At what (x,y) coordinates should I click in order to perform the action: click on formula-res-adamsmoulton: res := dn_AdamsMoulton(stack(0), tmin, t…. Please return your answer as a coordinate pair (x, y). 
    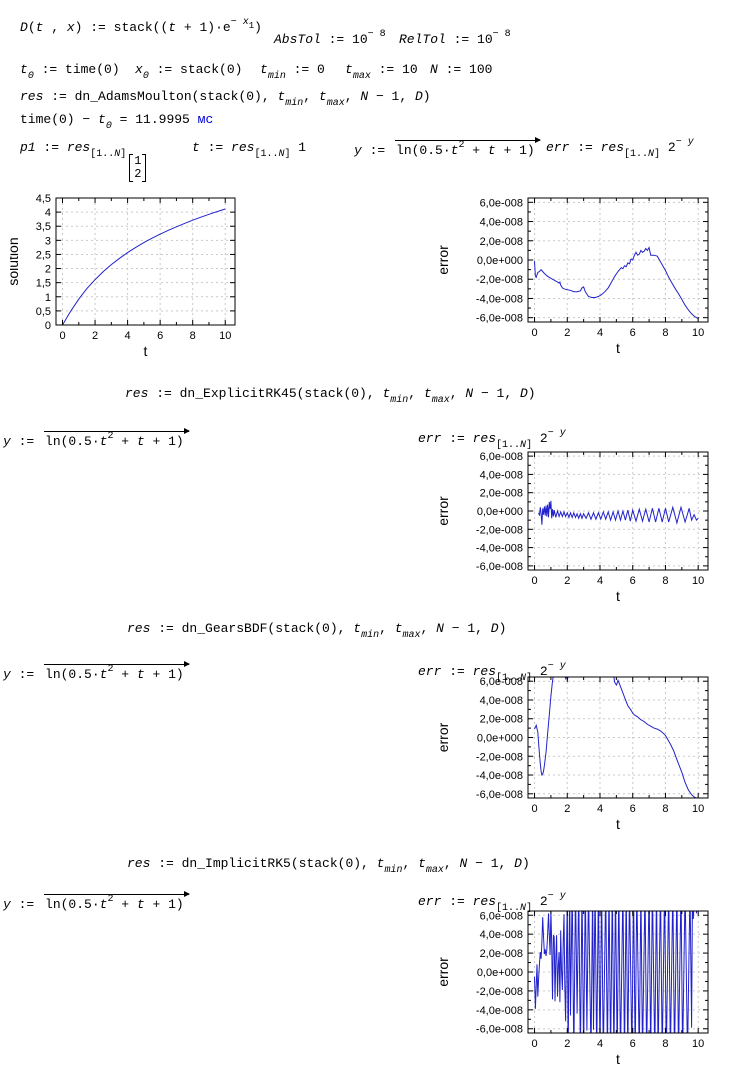
    Looking at the image, I should click on (225, 99).